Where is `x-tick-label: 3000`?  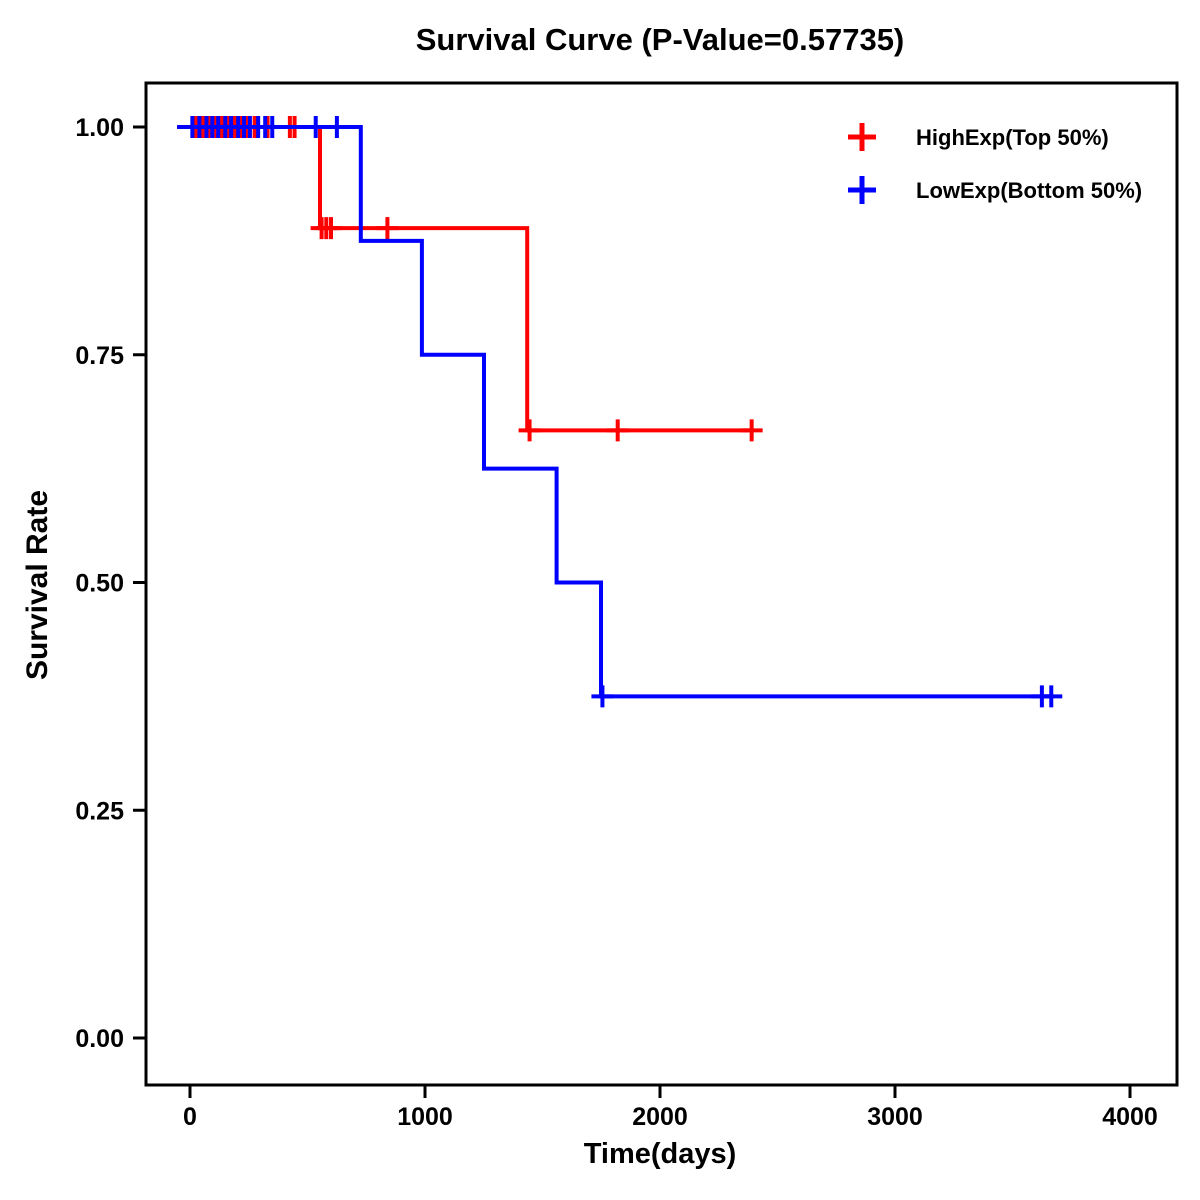
x-tick-label: 3000 is located at coordinates (895, 1117).